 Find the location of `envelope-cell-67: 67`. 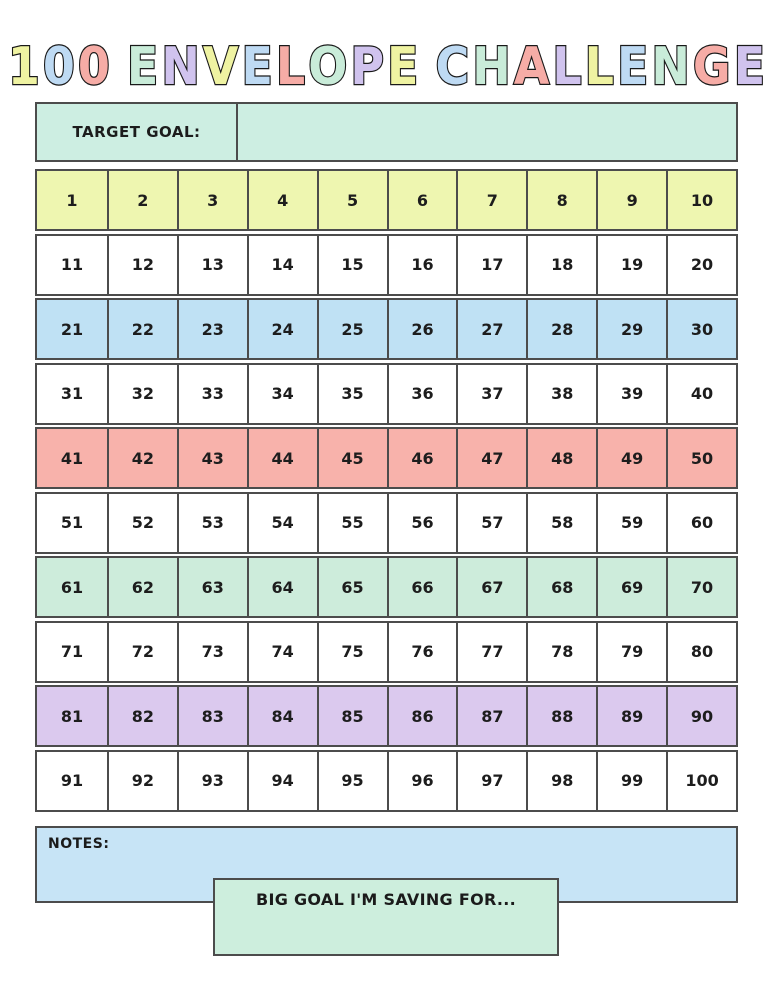

envelope-cell-67: 67 is located at coordinates (491, 587).